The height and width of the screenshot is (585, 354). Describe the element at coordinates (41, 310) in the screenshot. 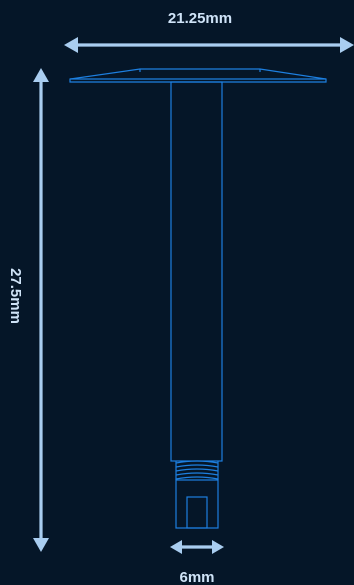

I see `height-dimension-arrow` at that location.